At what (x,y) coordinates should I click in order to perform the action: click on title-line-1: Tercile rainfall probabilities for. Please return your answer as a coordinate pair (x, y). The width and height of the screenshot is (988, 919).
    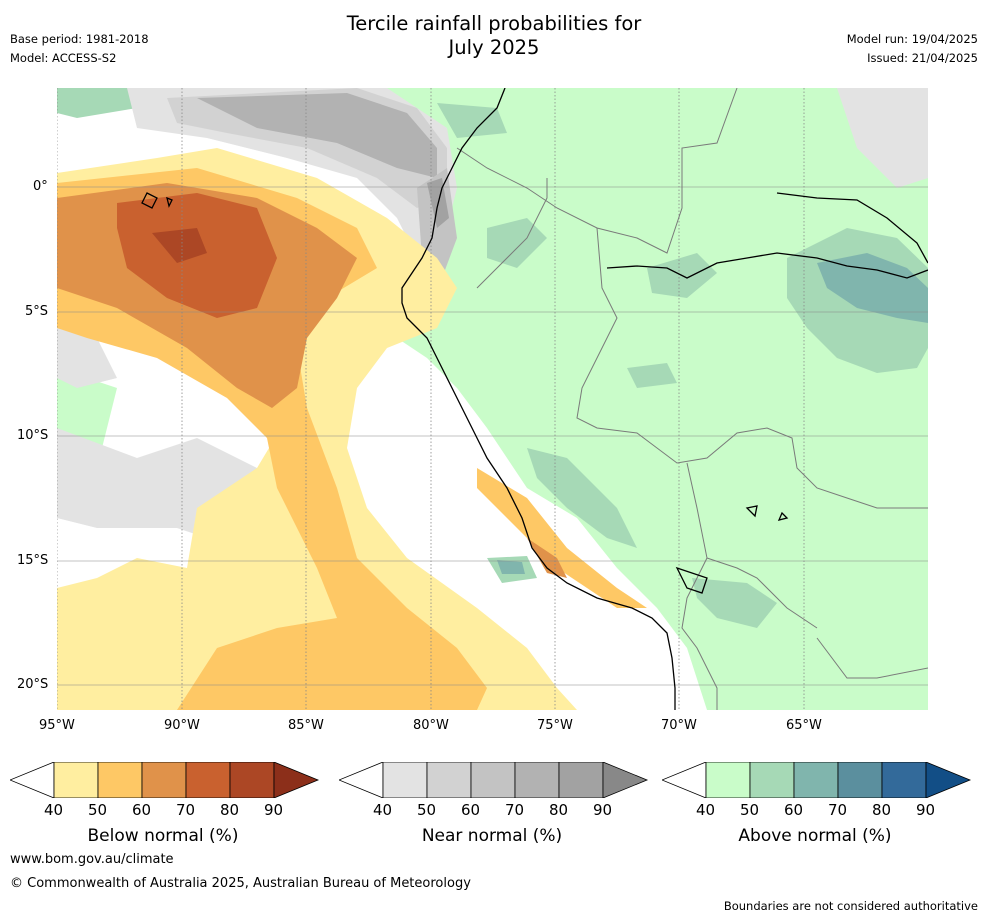
    Looking at the image, I should click on (494, 23).